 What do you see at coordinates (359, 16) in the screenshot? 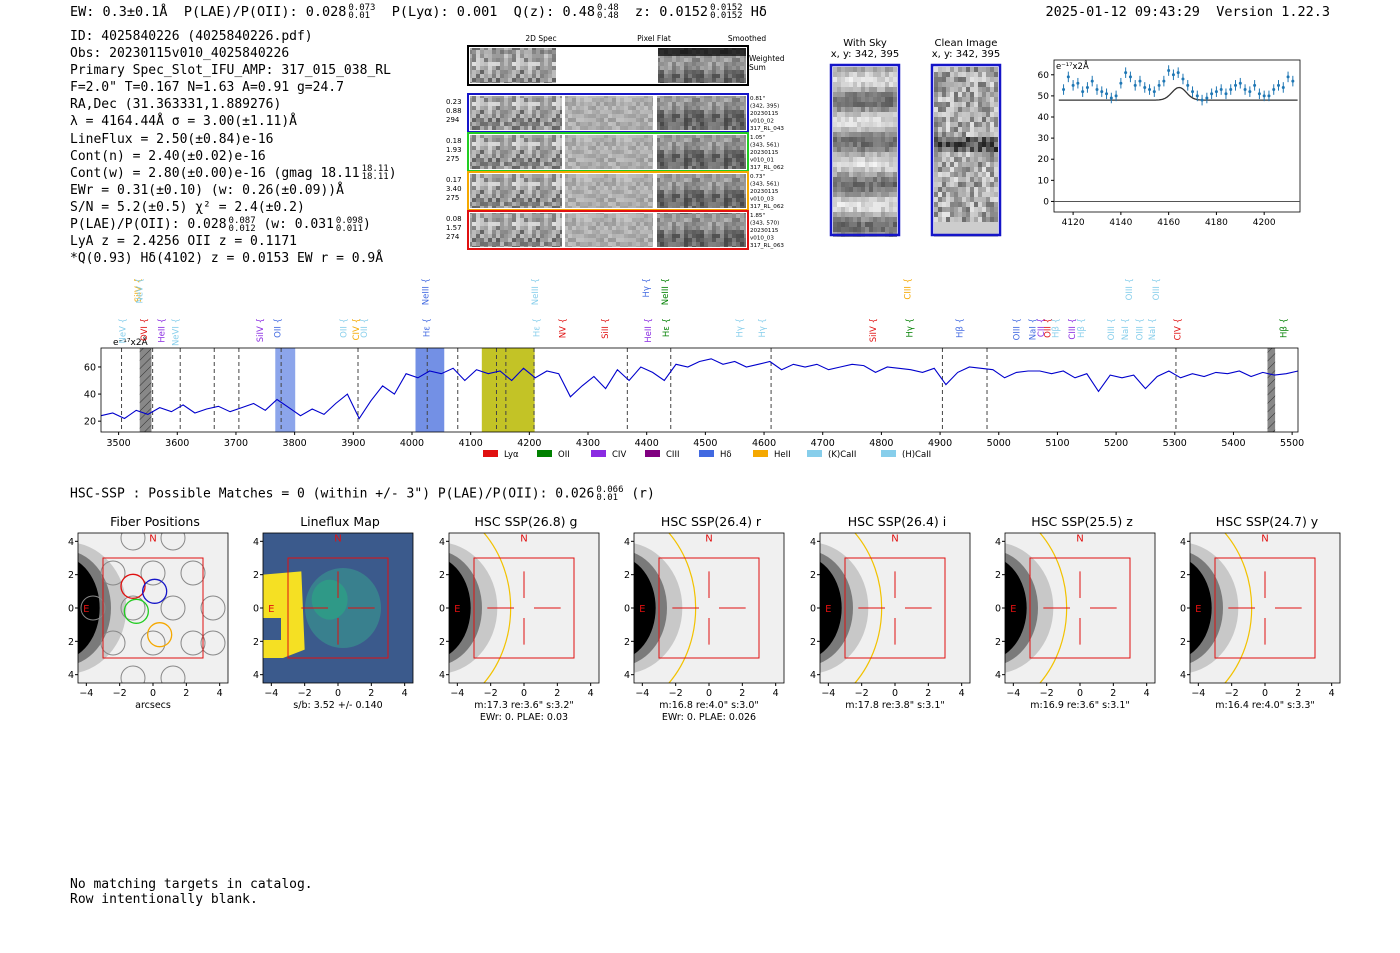
I see `plae-lo: 0.01` at bounding box center [359, 16].